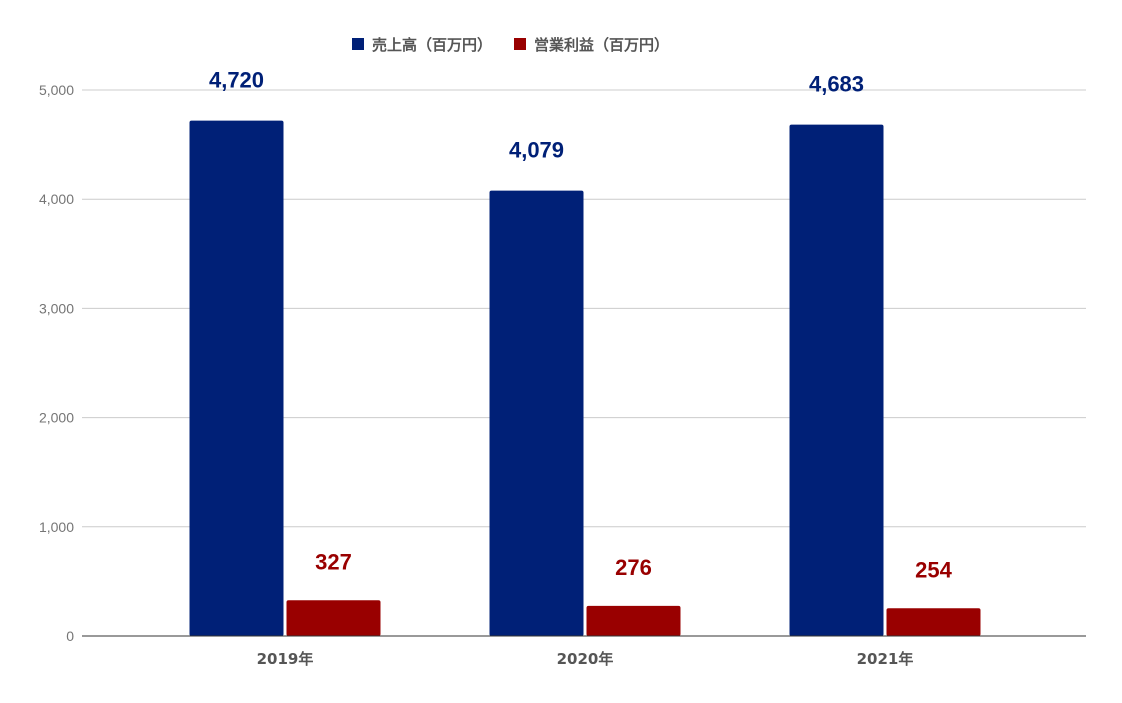 This screenshot has width=1122, height=703. What do you see at coordinates (333, 618) in the screenshot?
I see `bar-profit-2019` at bounding box center [333, 618].